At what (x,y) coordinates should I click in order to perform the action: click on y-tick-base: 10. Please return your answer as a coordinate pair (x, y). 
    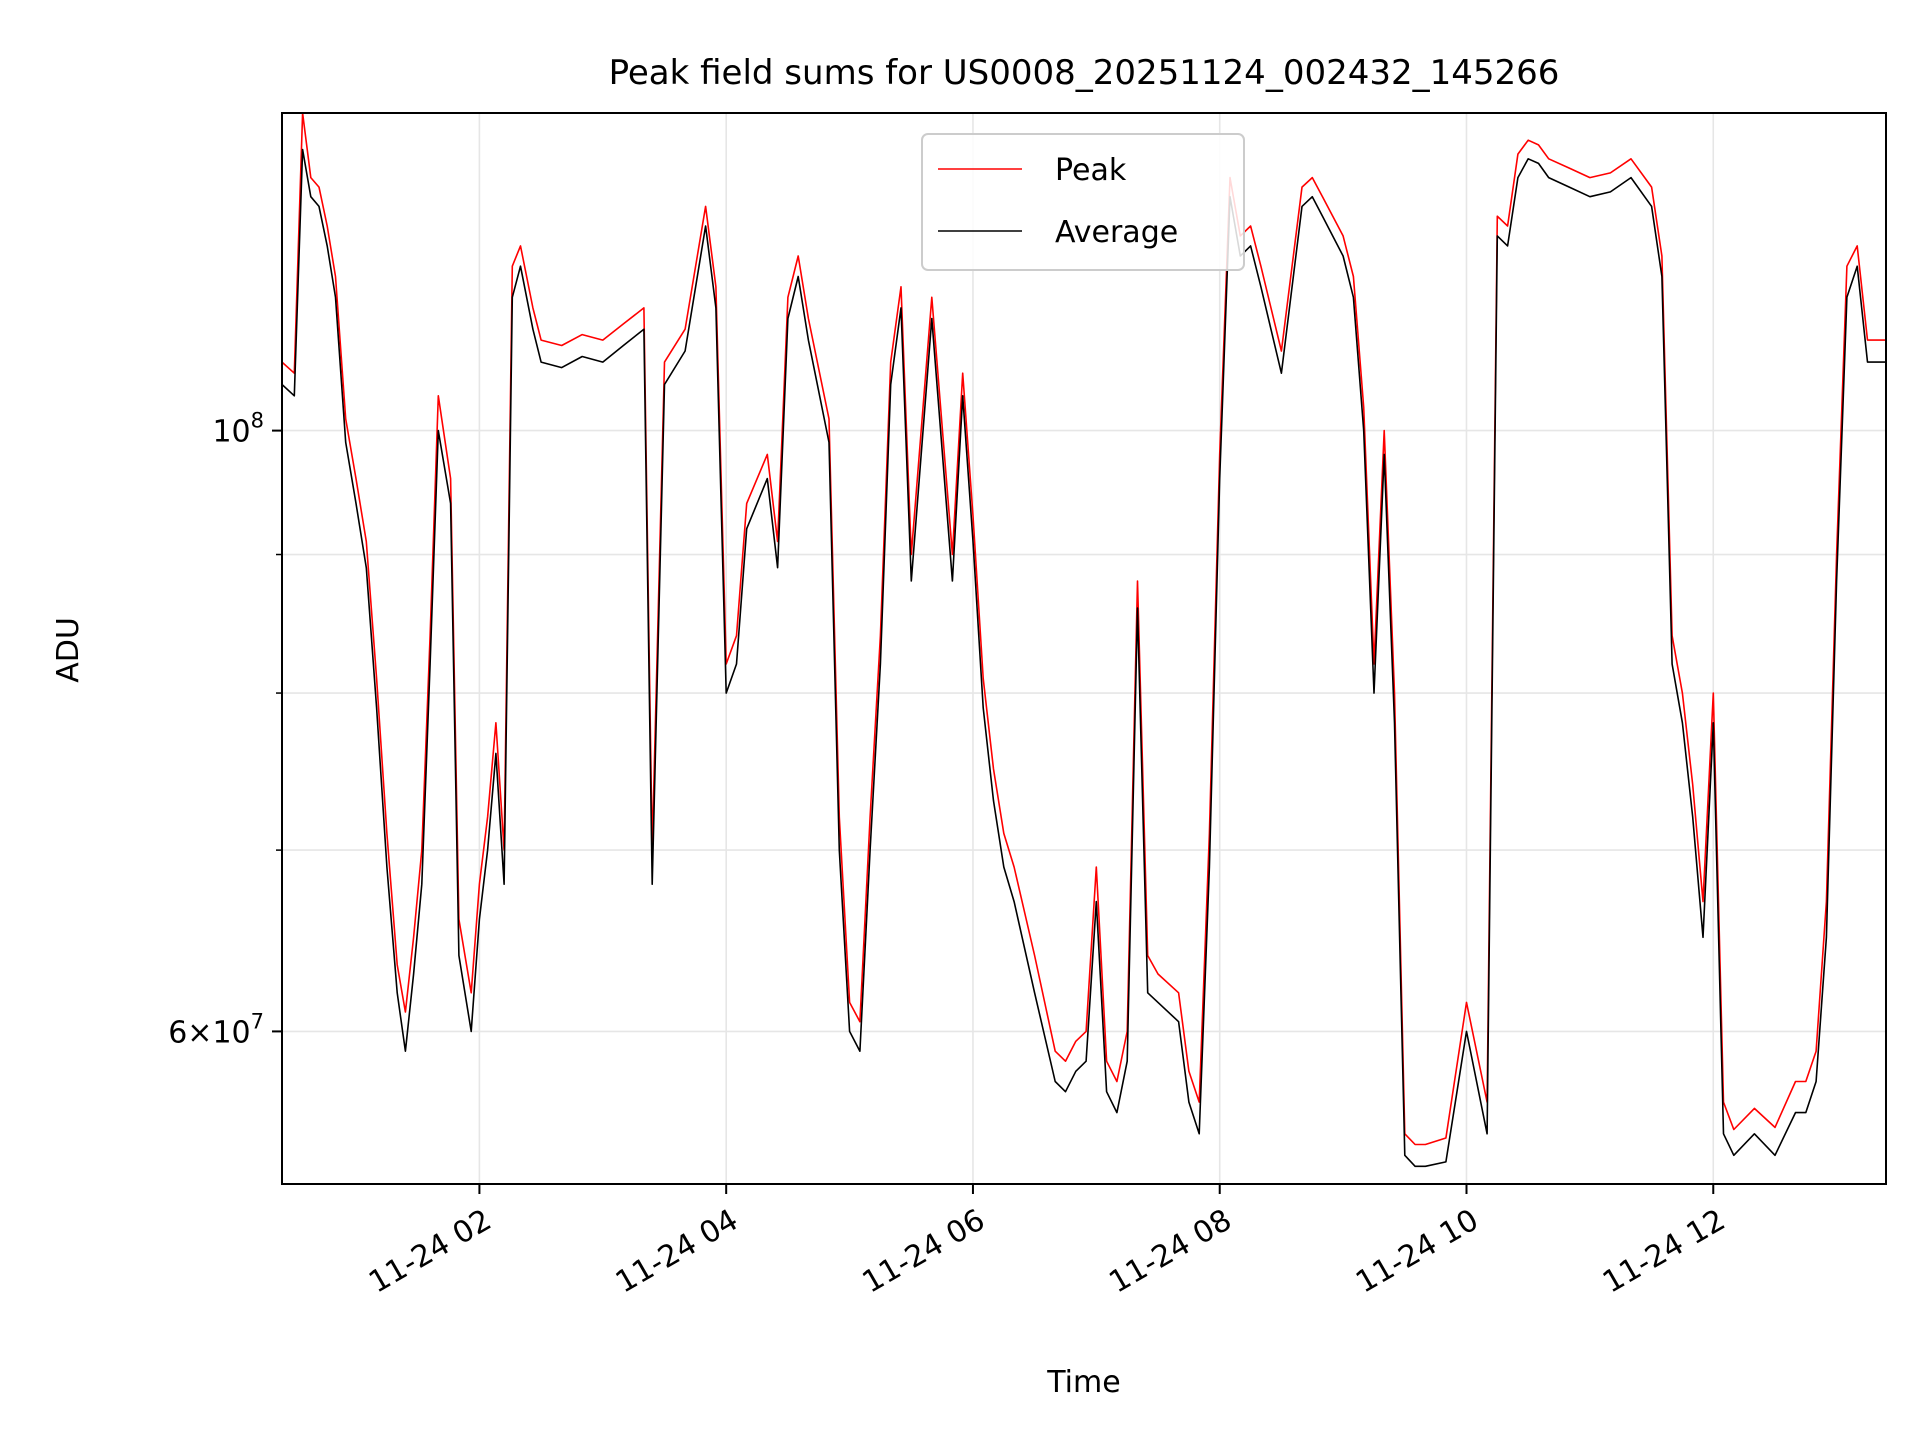
    Looking at the image, I should click on (231, 432).